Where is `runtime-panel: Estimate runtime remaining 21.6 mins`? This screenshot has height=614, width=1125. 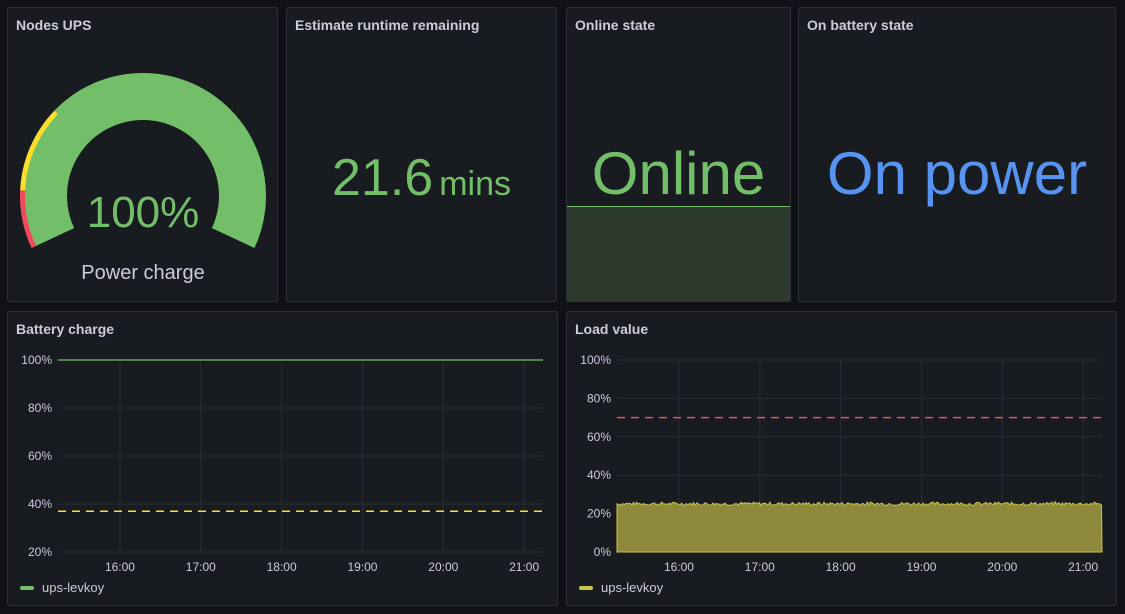
runtime-panel: Estimate runtime remaining 21.6 mins is located at coordinates (421, 154).